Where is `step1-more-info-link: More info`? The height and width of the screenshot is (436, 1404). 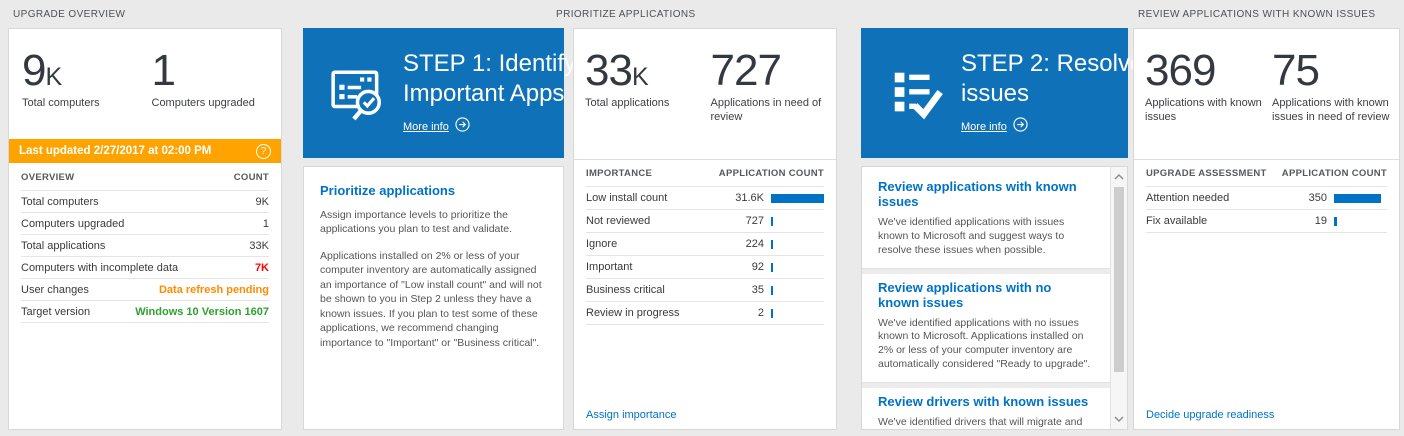 step1-more-info-link: More info is located at coordinates (495, 127).